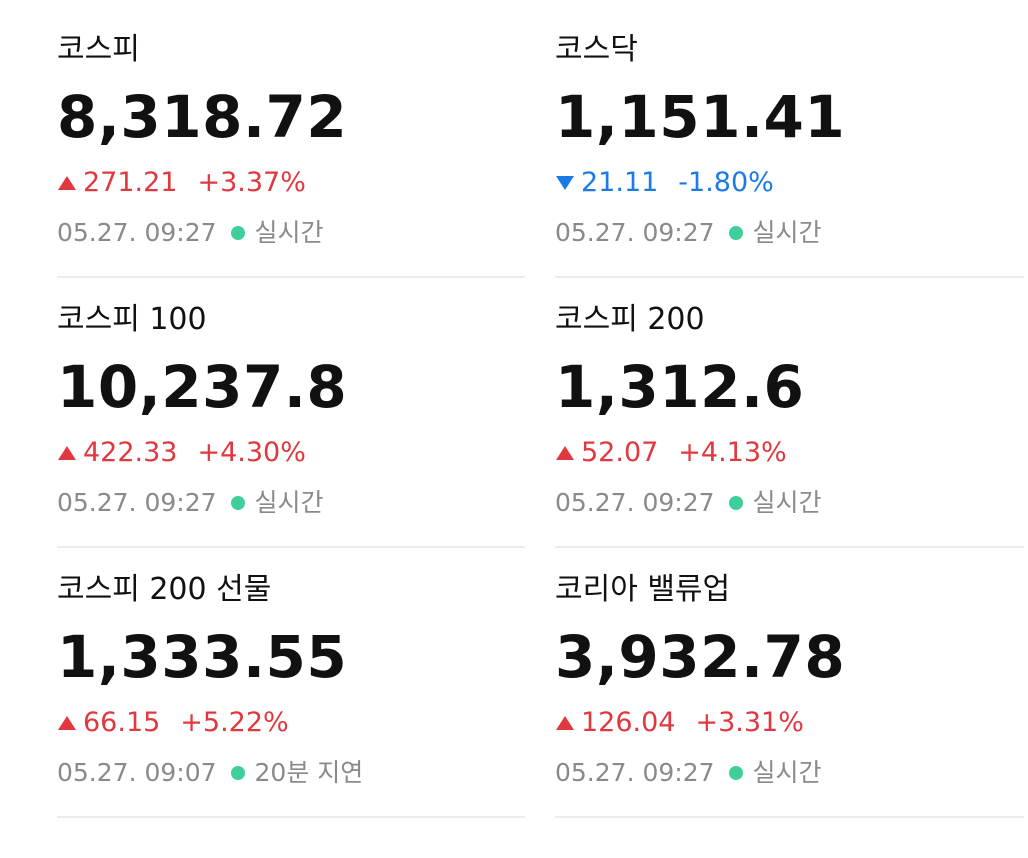 The width and height of the screenshot is (1028, 858). I want to click on index-card: 코스피 200 1,312.6 52.07 +4.13% 05.27. 09:27 실시간, so click(789, 419).